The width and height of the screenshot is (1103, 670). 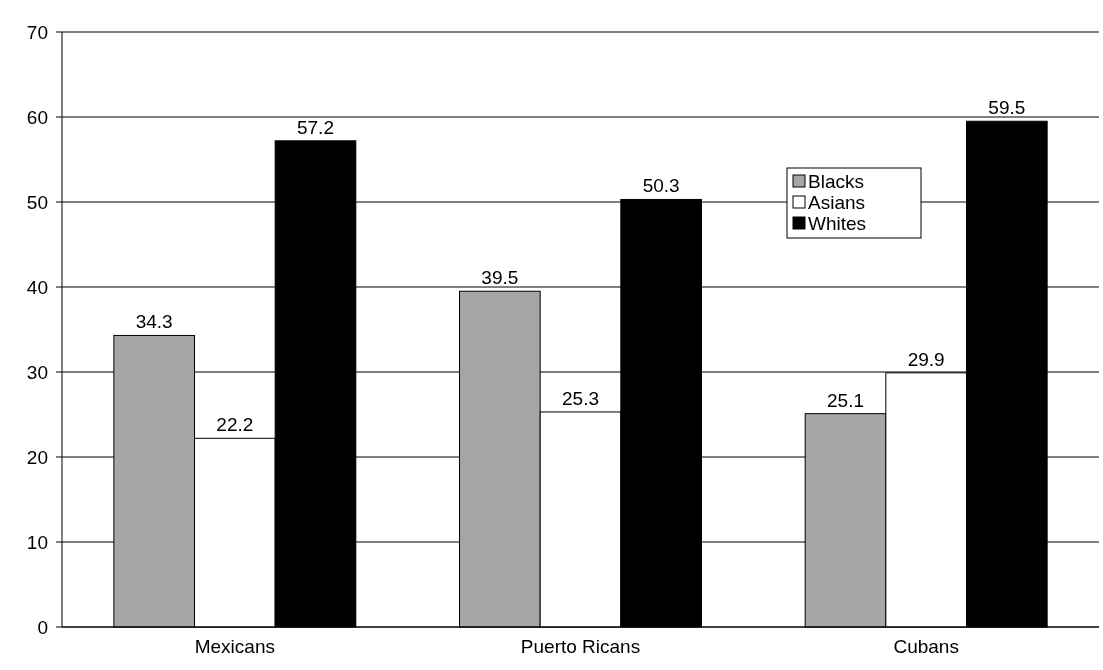 I want to click on y-tick-label: 60, so click(x=37, y=117).